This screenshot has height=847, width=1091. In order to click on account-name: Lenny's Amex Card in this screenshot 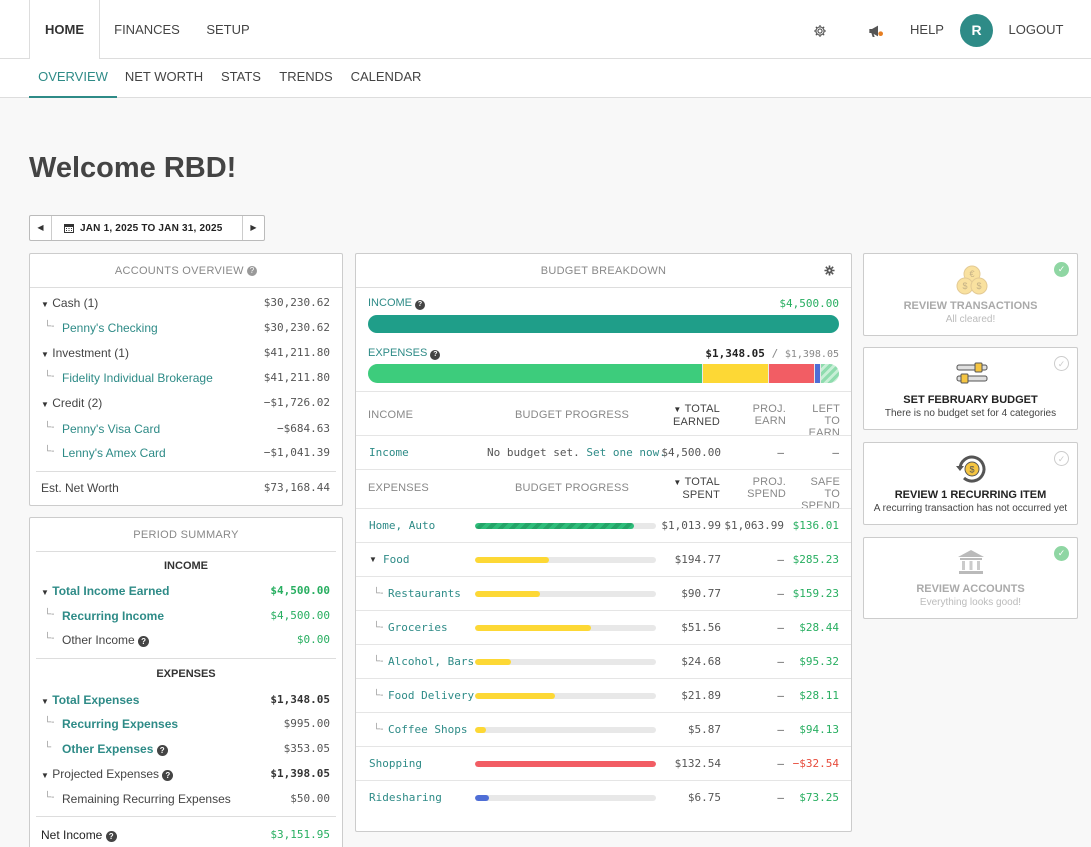, I will do `click(114, 453)`.